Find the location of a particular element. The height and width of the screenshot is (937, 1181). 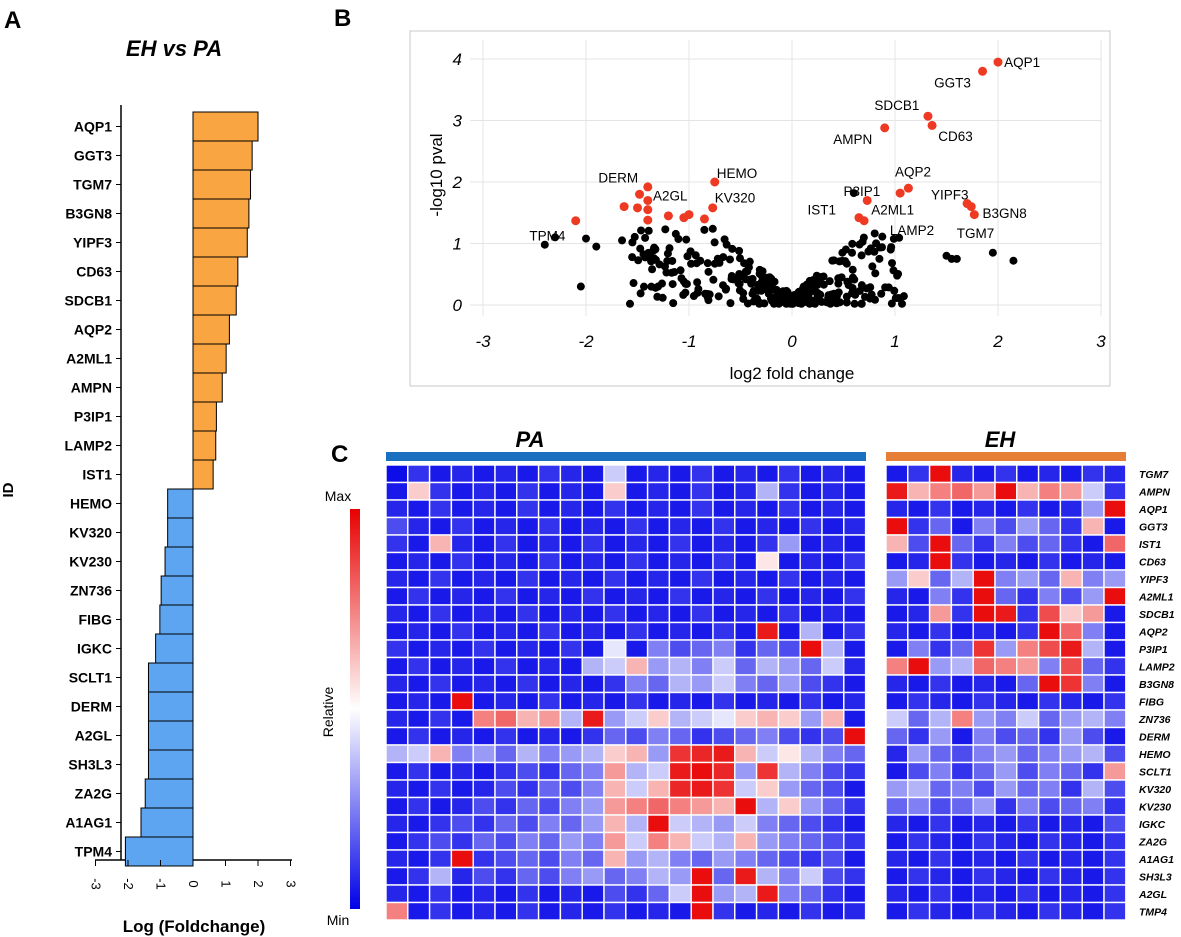

bar-category-label: LAMP2 is located at coordinates (89, 446).